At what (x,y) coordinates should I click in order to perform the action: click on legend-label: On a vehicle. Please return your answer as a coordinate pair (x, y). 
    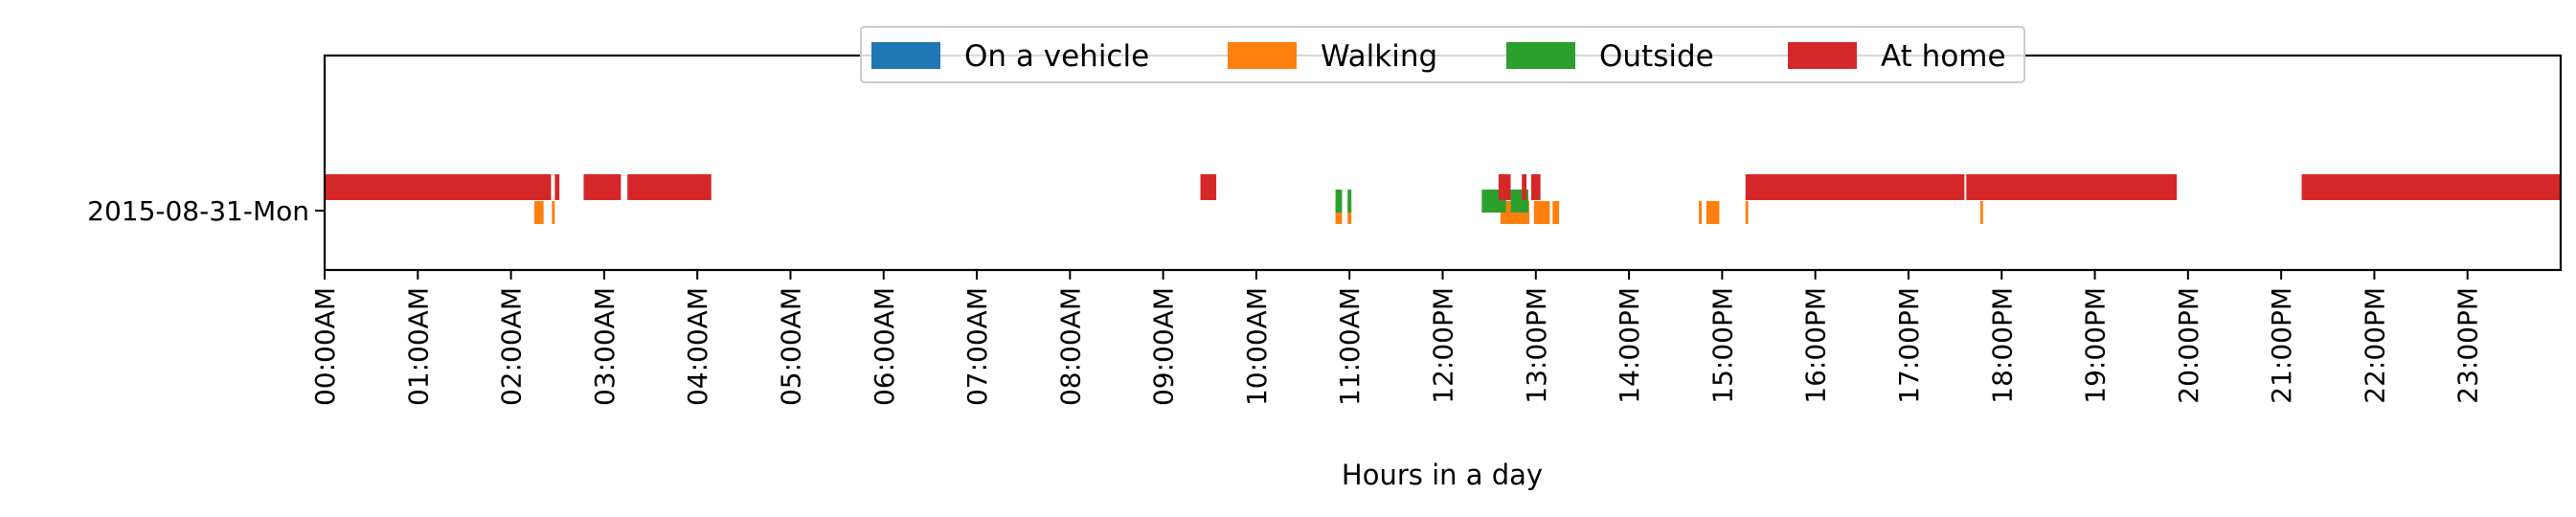
    Looking at the image, I should click on (1056, 56).